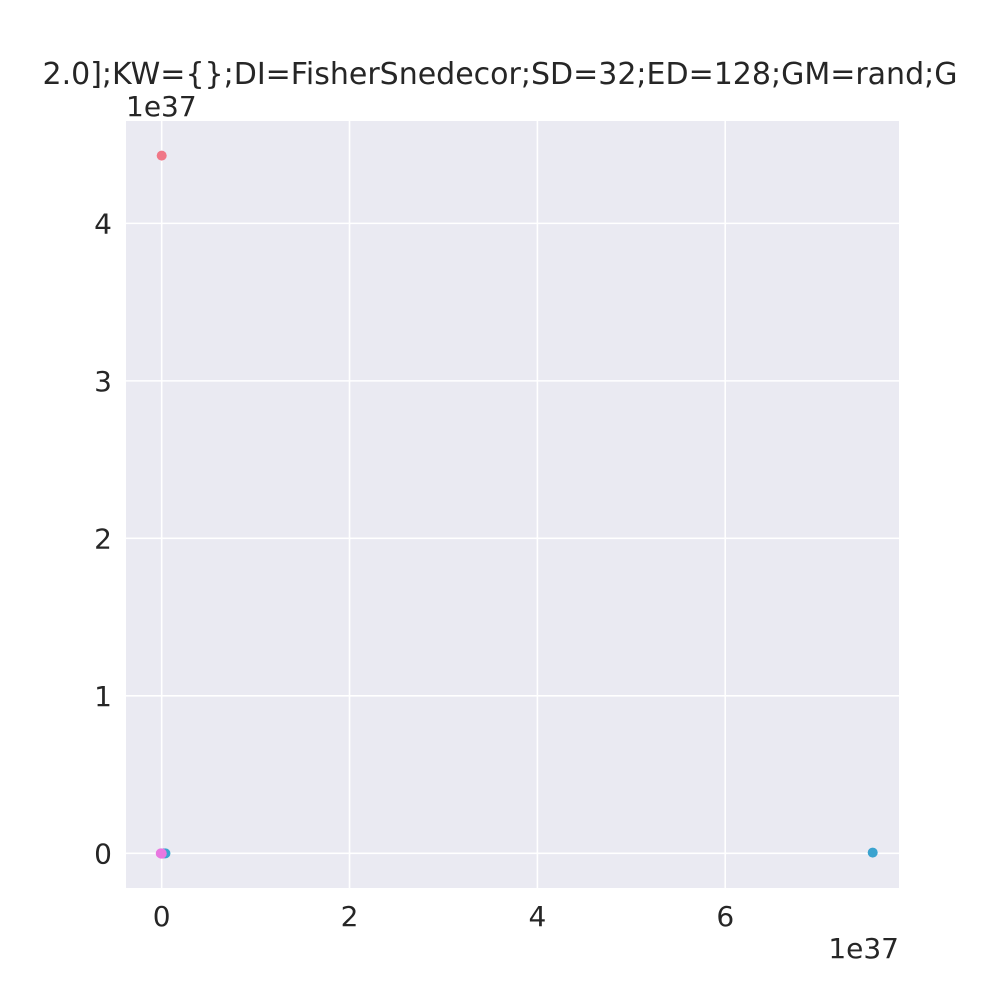 The image size is (1000, 1000). Describe the element at coordinates (350, 916) in the screenshot. I see `x-tick-label: 2` at that location.